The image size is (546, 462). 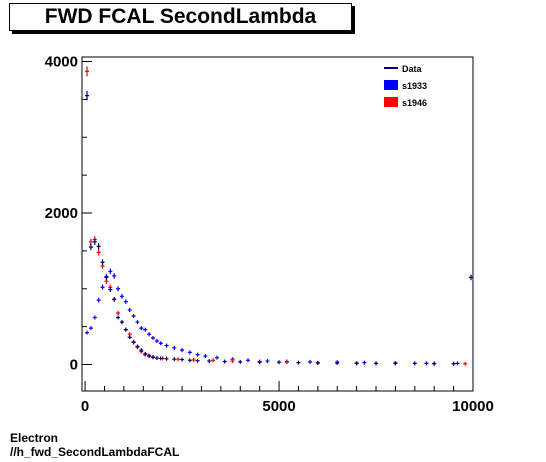 I want to click on legend-swatch-s1946, so click(x=391, y=102).